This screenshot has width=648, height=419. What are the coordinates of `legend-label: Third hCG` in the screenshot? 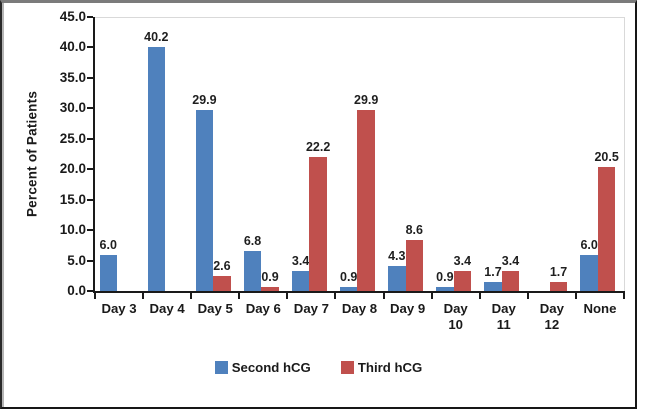 It's located at (390, 367).